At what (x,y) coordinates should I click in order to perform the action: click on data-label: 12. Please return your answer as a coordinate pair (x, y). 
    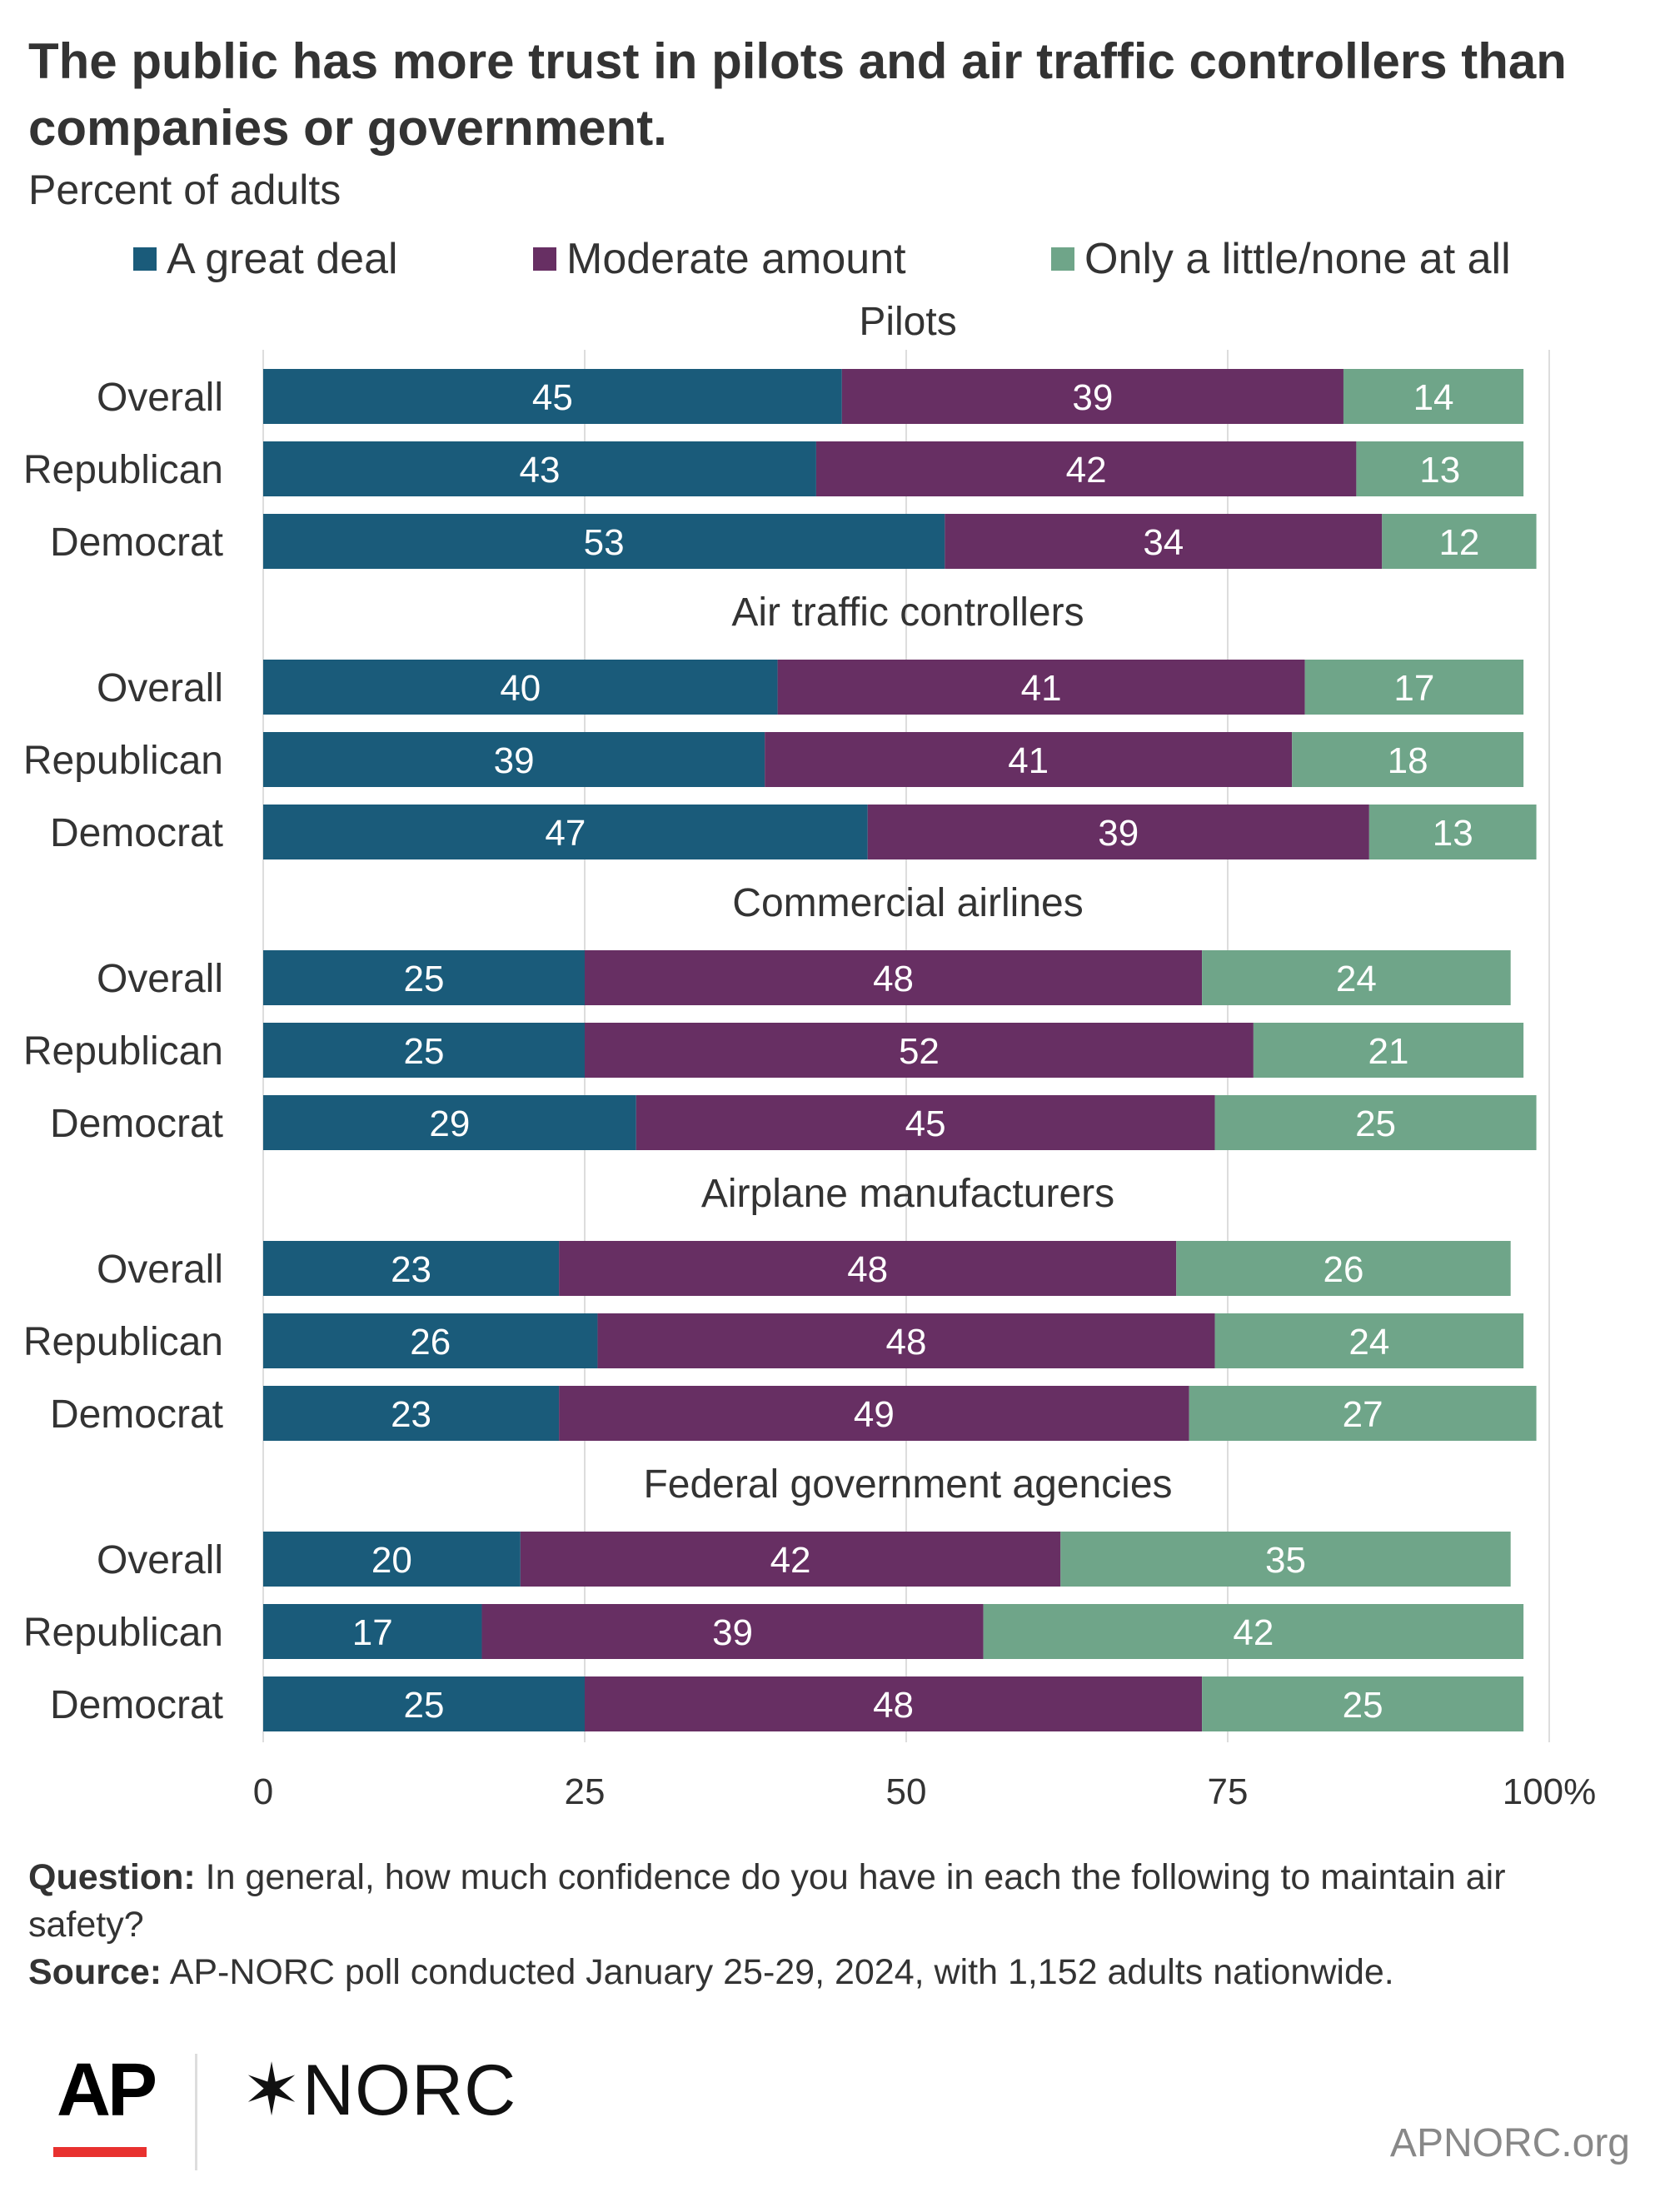
    Looking at the image, I should click on (1458, 542).